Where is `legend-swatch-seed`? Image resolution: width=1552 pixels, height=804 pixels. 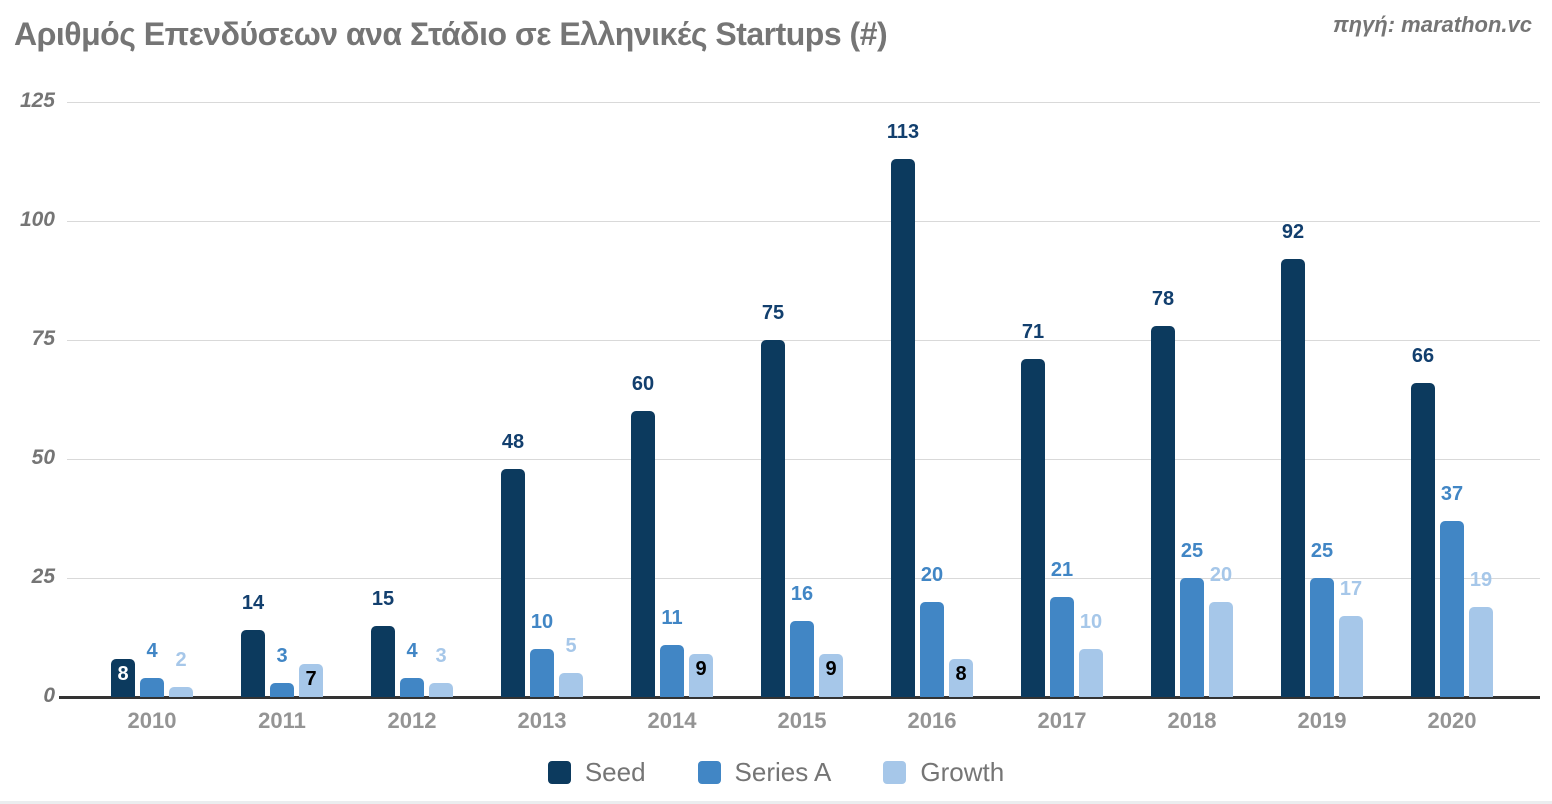 legend-swatch-seed is located at coordinates (559, 772).